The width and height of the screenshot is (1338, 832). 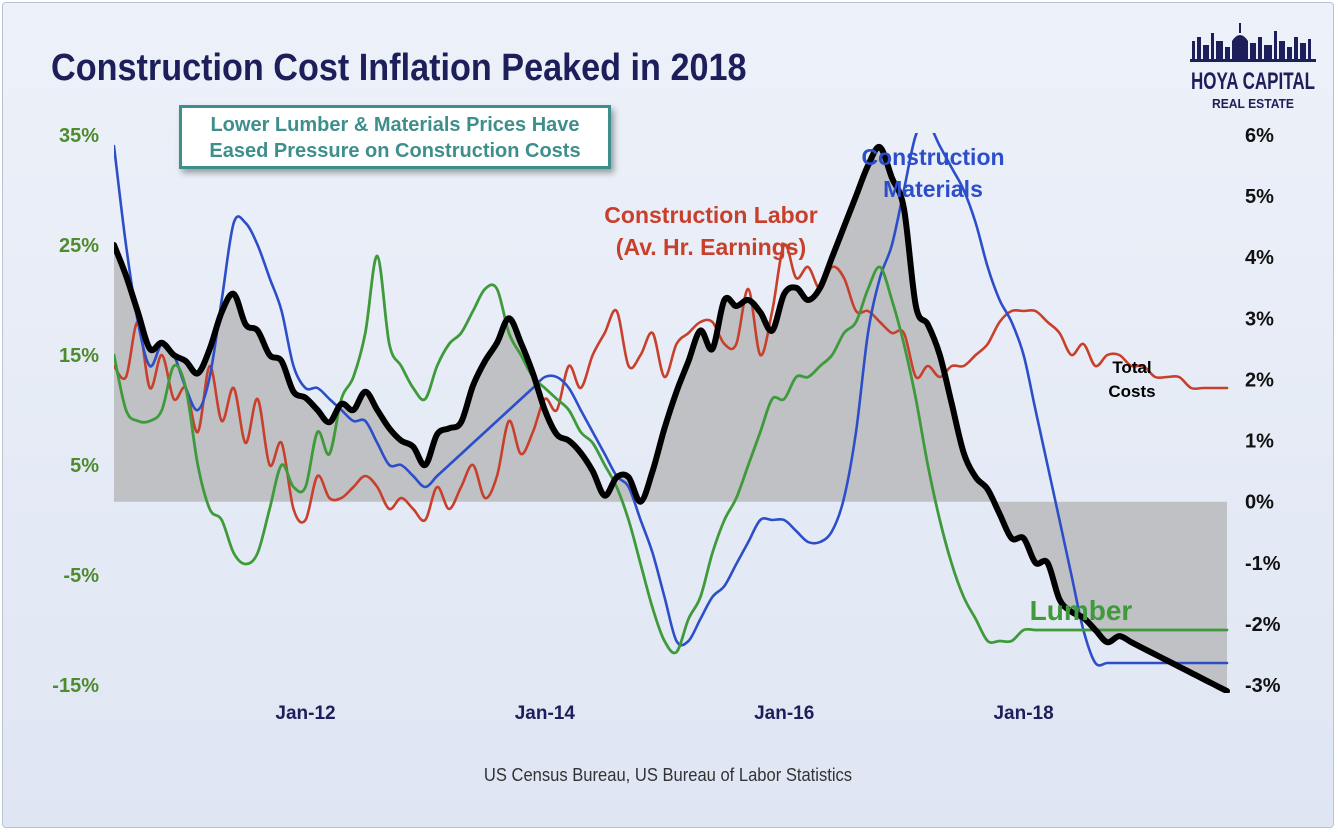 What do you see at coordinates (1131, 367) in the screenshot?
I see `annotation-total: Total` at bounding box center [1131, 367].